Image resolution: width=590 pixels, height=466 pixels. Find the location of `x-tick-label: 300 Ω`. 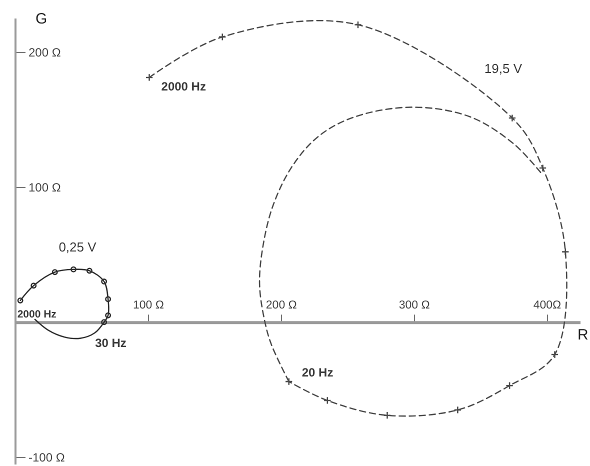

x-tick-label: 300 Ω is located at coordinates (414, 306).